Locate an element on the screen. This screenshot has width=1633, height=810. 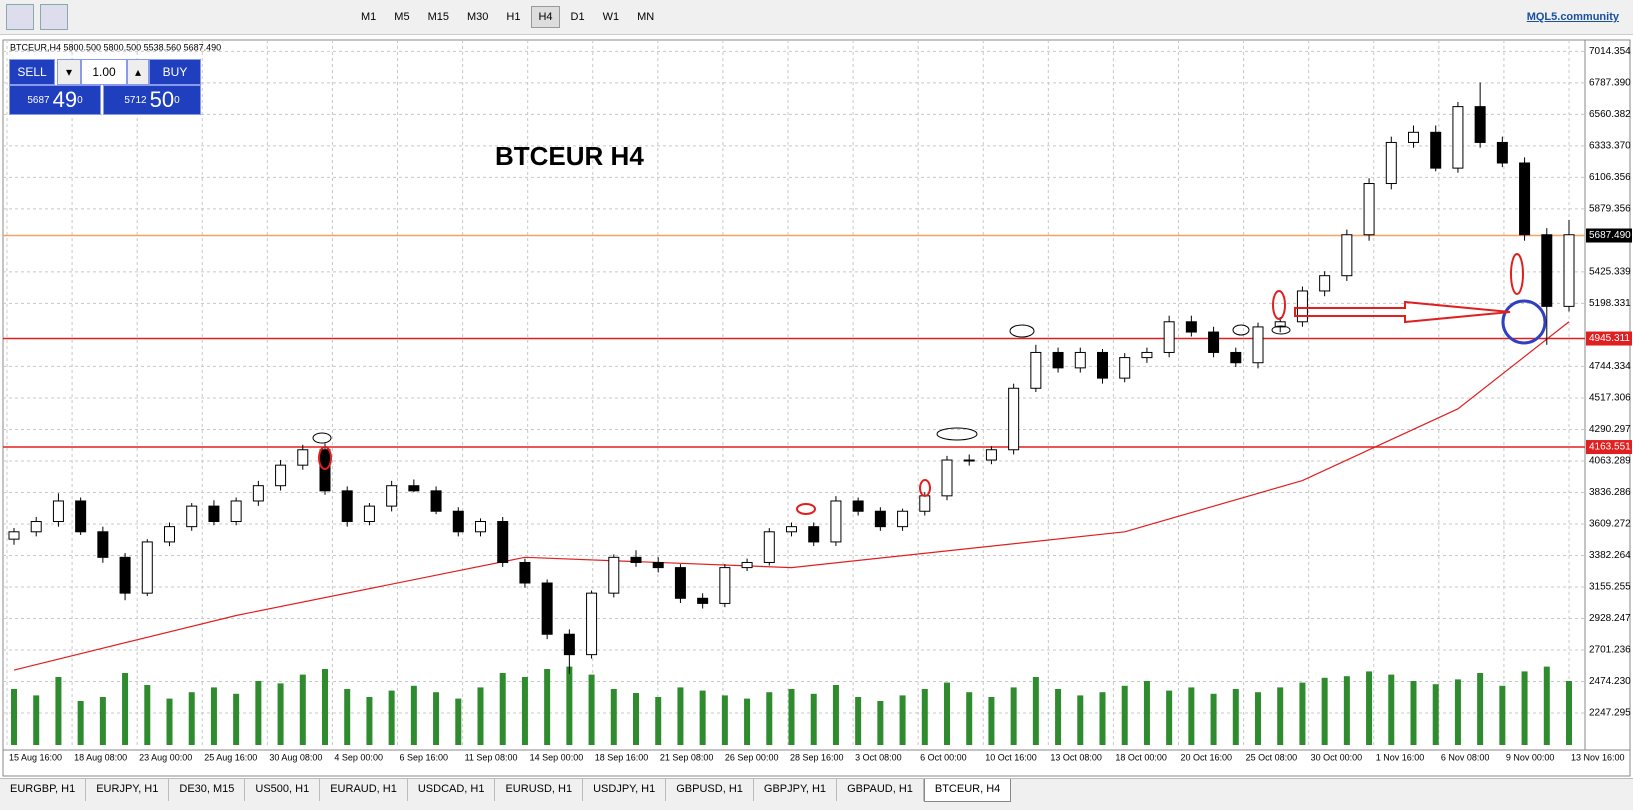
chart-tab: EURJPY, H1 is located at coordinates (128, 790).